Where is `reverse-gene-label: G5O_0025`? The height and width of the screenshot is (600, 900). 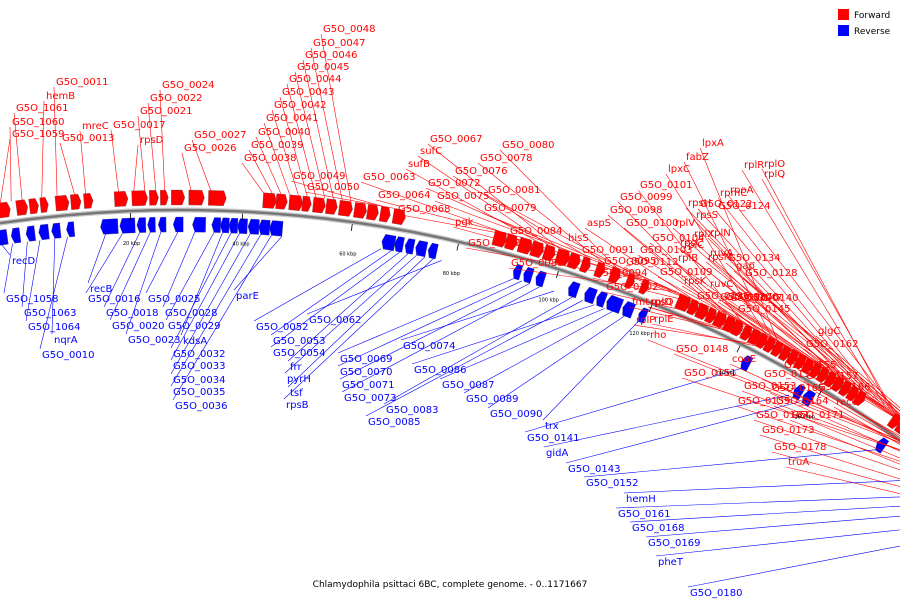
reverse-gene-label: G5O_0025 is located at coordinates (174, 299).